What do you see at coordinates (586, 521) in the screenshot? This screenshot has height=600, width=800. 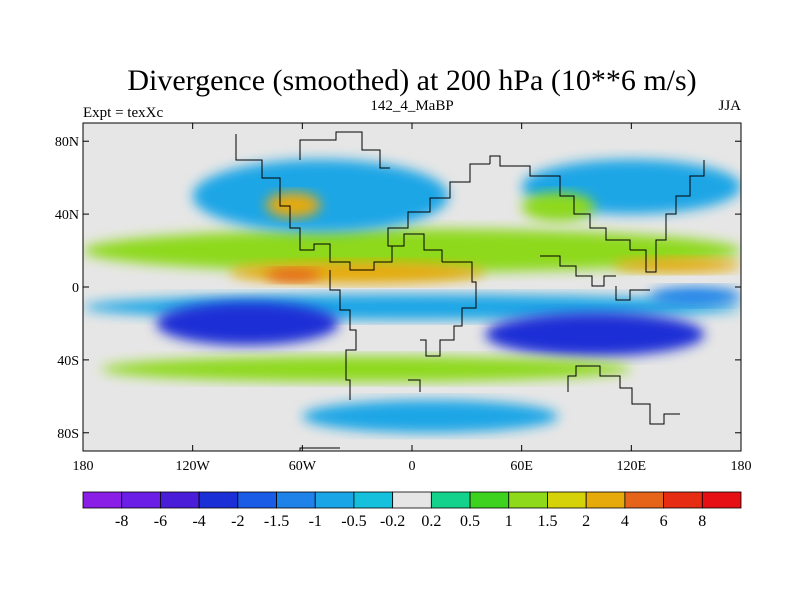 I see `colorbar-label-12: 2` at bounding box center [586, 521].